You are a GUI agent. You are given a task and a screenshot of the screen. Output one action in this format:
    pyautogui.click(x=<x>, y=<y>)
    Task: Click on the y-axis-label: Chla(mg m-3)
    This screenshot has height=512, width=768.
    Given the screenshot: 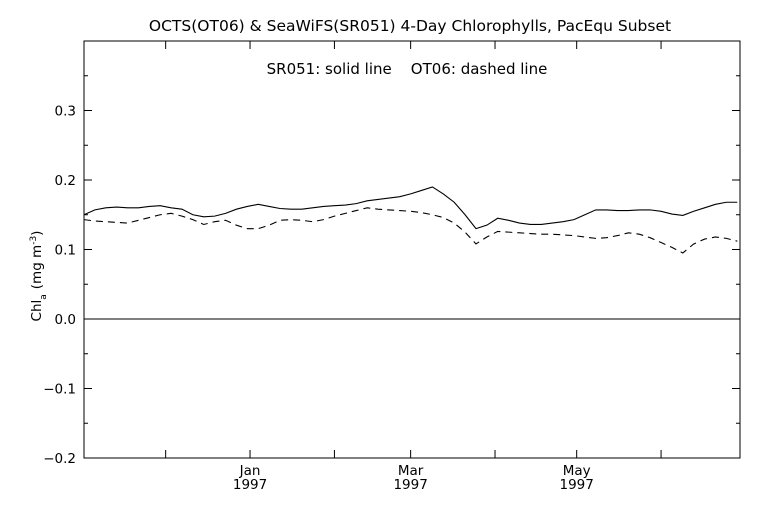 What is the action you would take?
    pyautogui.click(x=39, y=276)
    